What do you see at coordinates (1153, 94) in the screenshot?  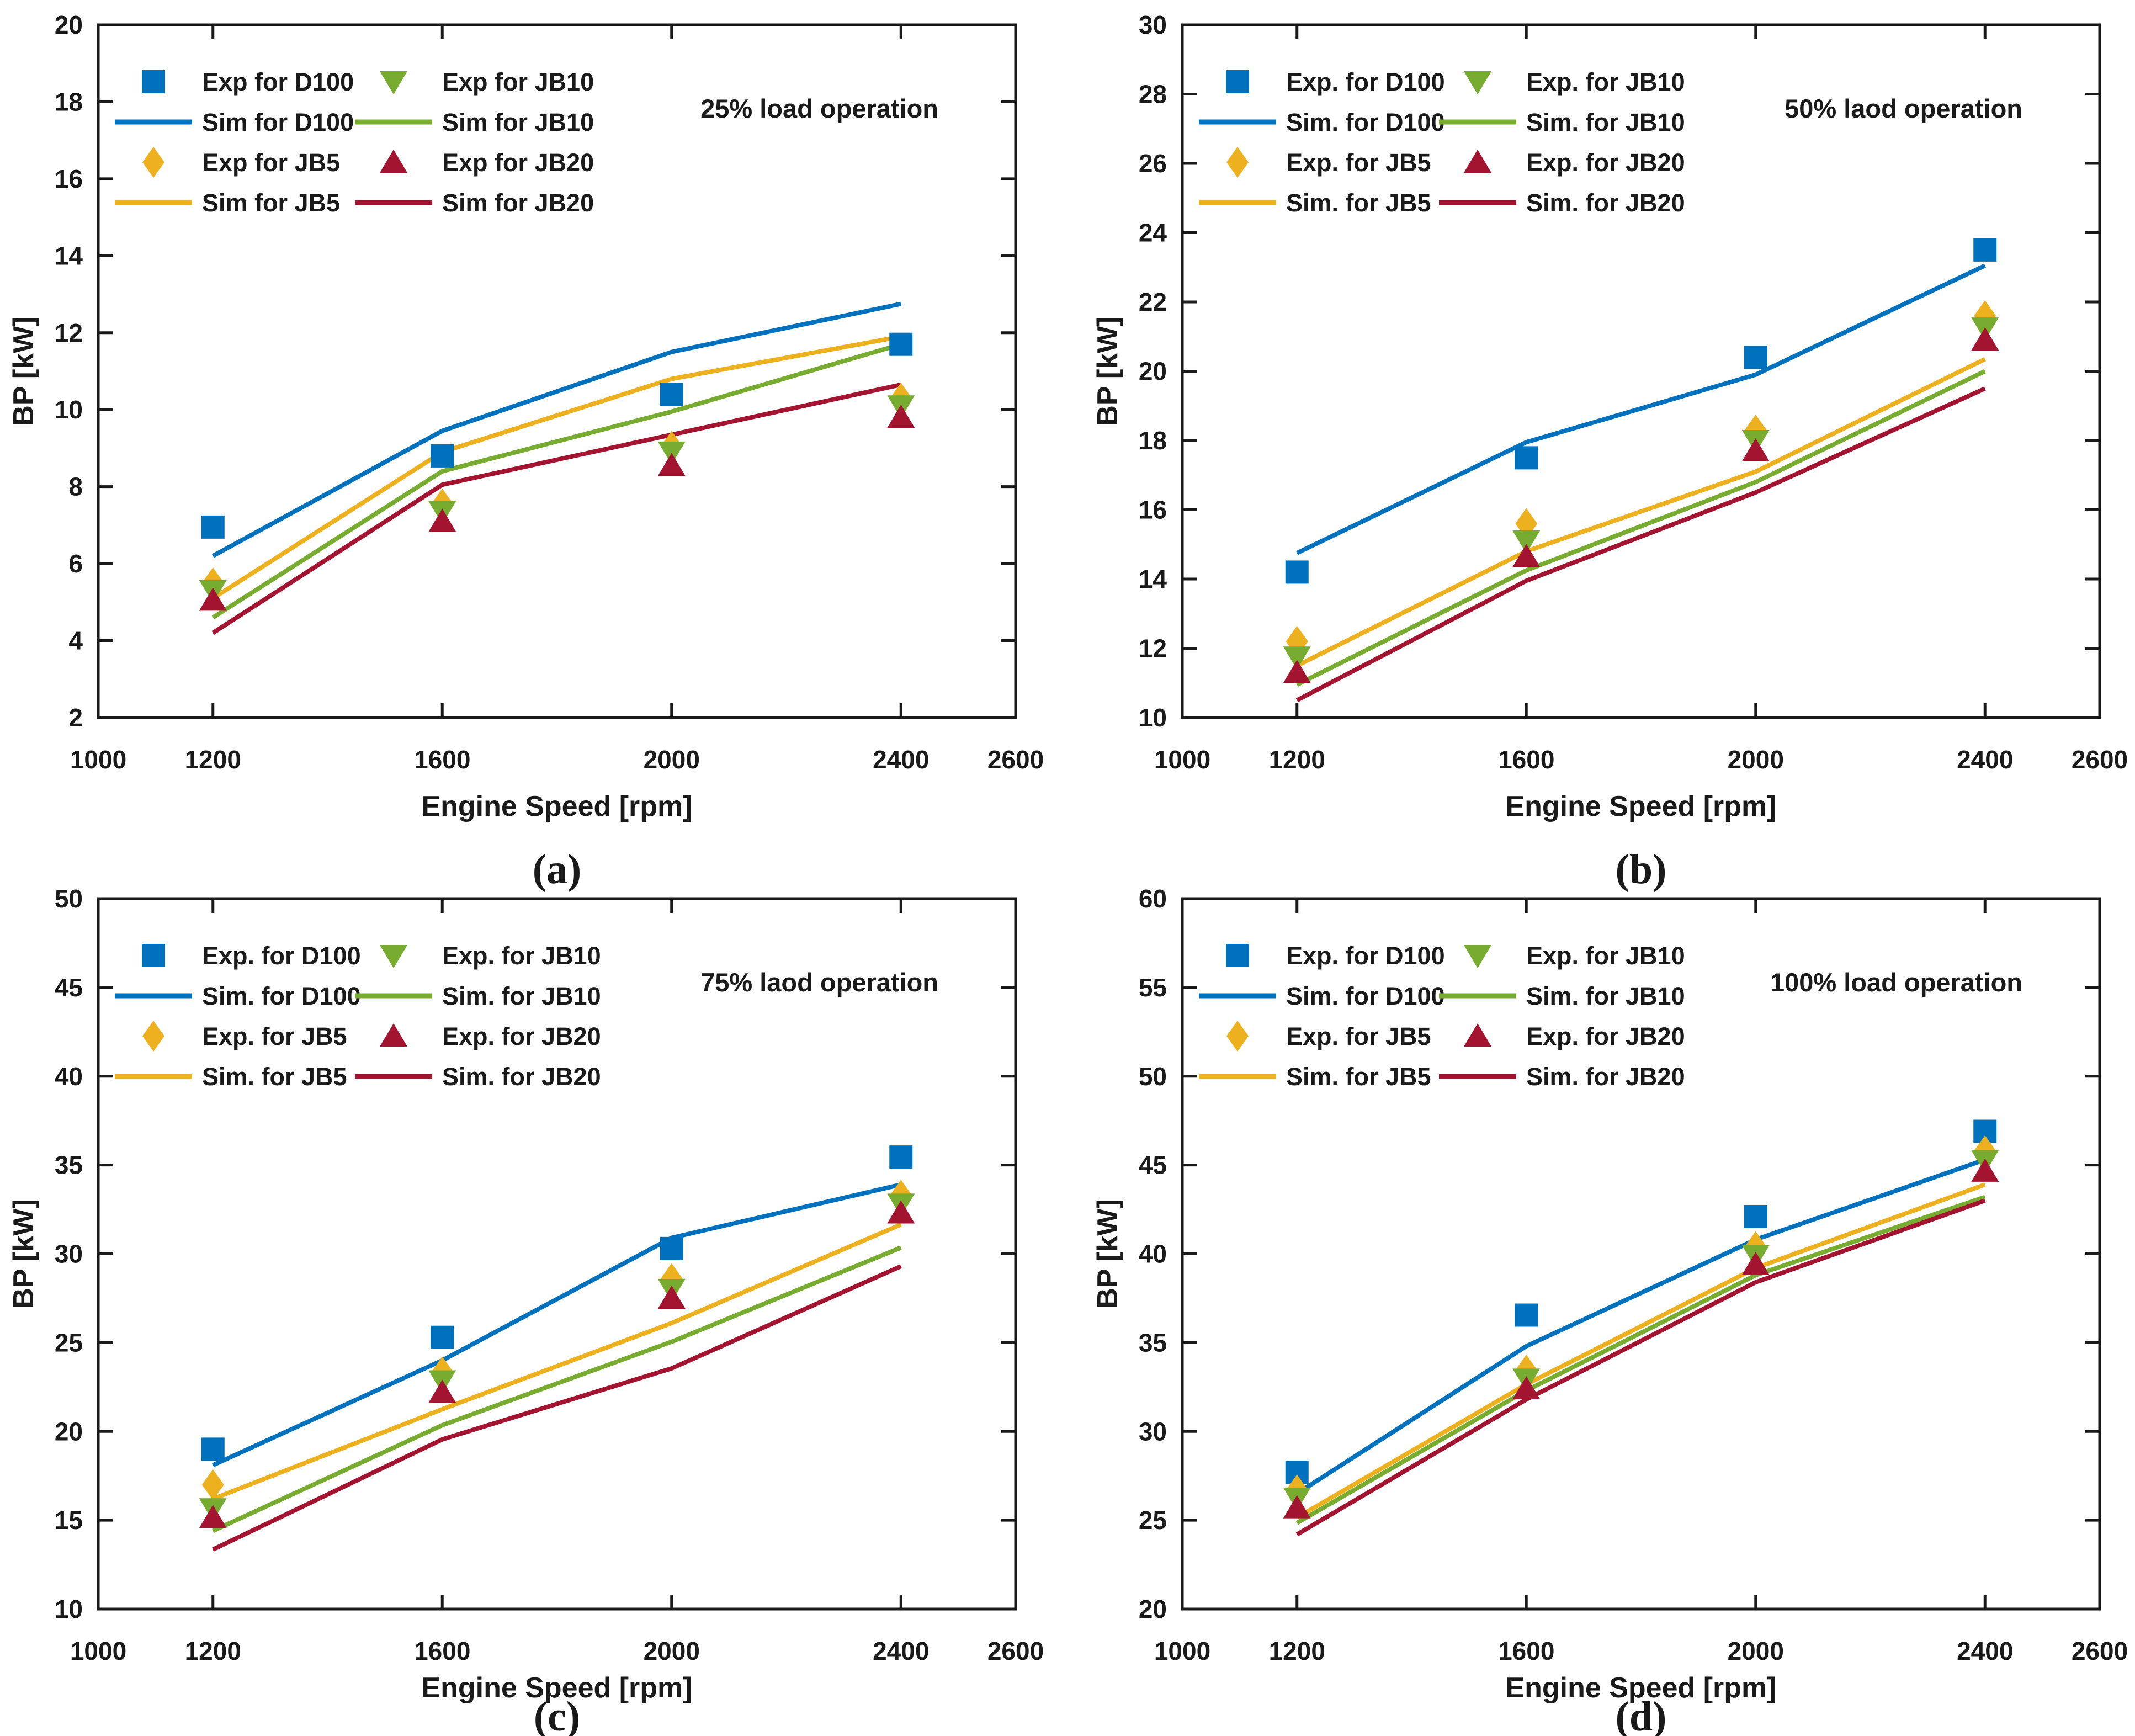 I see `y-tick-label: 28` at bounding box center [1153, 94].